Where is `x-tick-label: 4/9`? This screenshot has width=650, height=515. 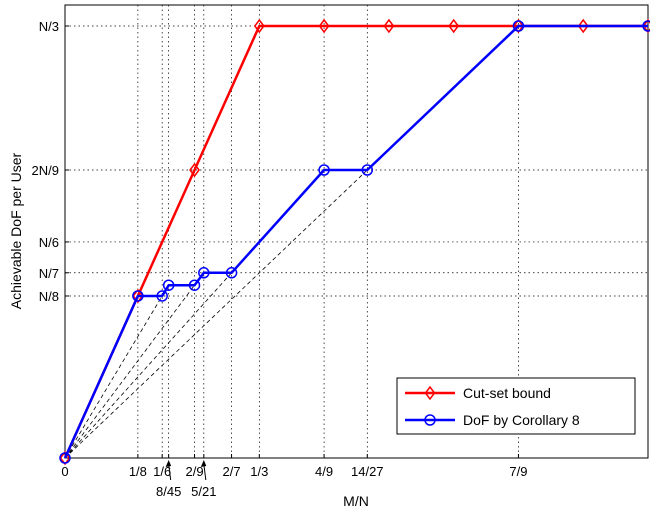 x-tick-label: 4/9 is located at coordinates (324, 471).